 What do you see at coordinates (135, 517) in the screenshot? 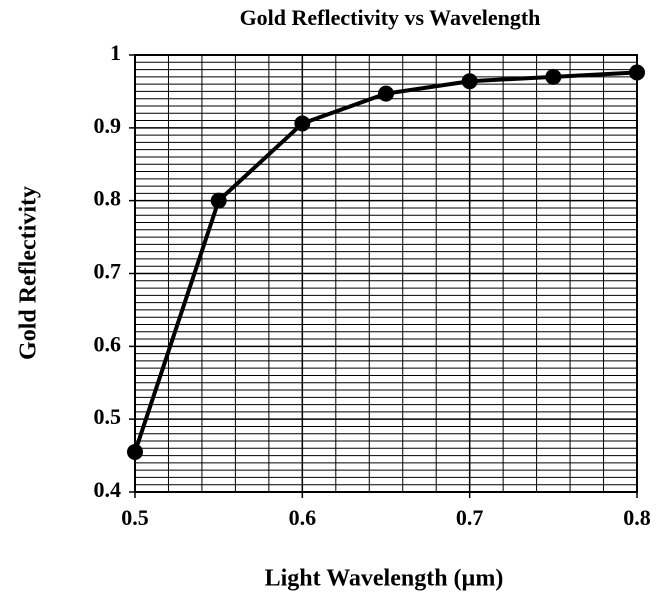
I see `x-tick-label: 0.5` at bounding box center [135, 517].